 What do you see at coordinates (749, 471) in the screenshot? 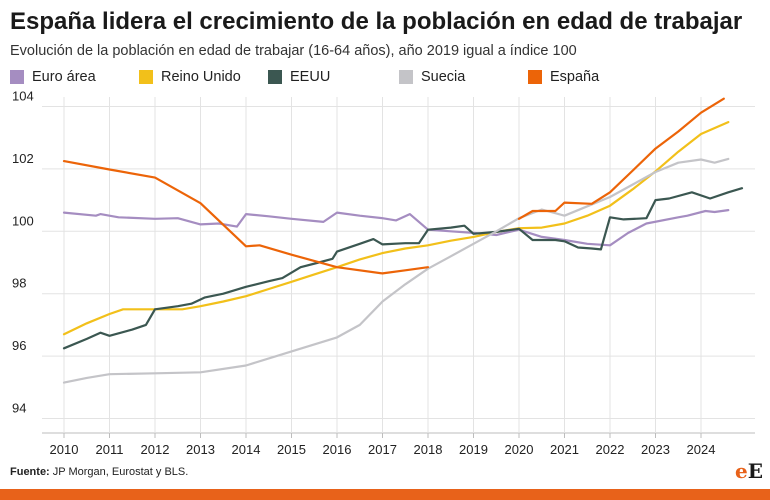
I see `brand-logo: eE` at bounding box center [749, 471].